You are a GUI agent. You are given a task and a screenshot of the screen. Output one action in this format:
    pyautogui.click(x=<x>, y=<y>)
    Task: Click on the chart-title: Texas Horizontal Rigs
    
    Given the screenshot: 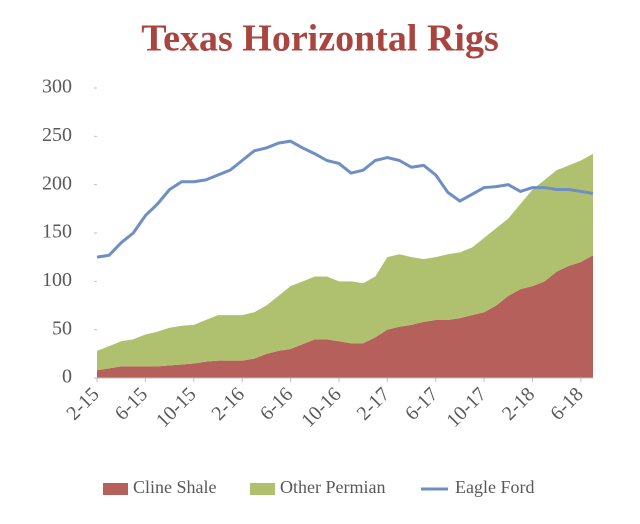 What is the action you would take?
    pyautogui.click(x=320, y=39)
    